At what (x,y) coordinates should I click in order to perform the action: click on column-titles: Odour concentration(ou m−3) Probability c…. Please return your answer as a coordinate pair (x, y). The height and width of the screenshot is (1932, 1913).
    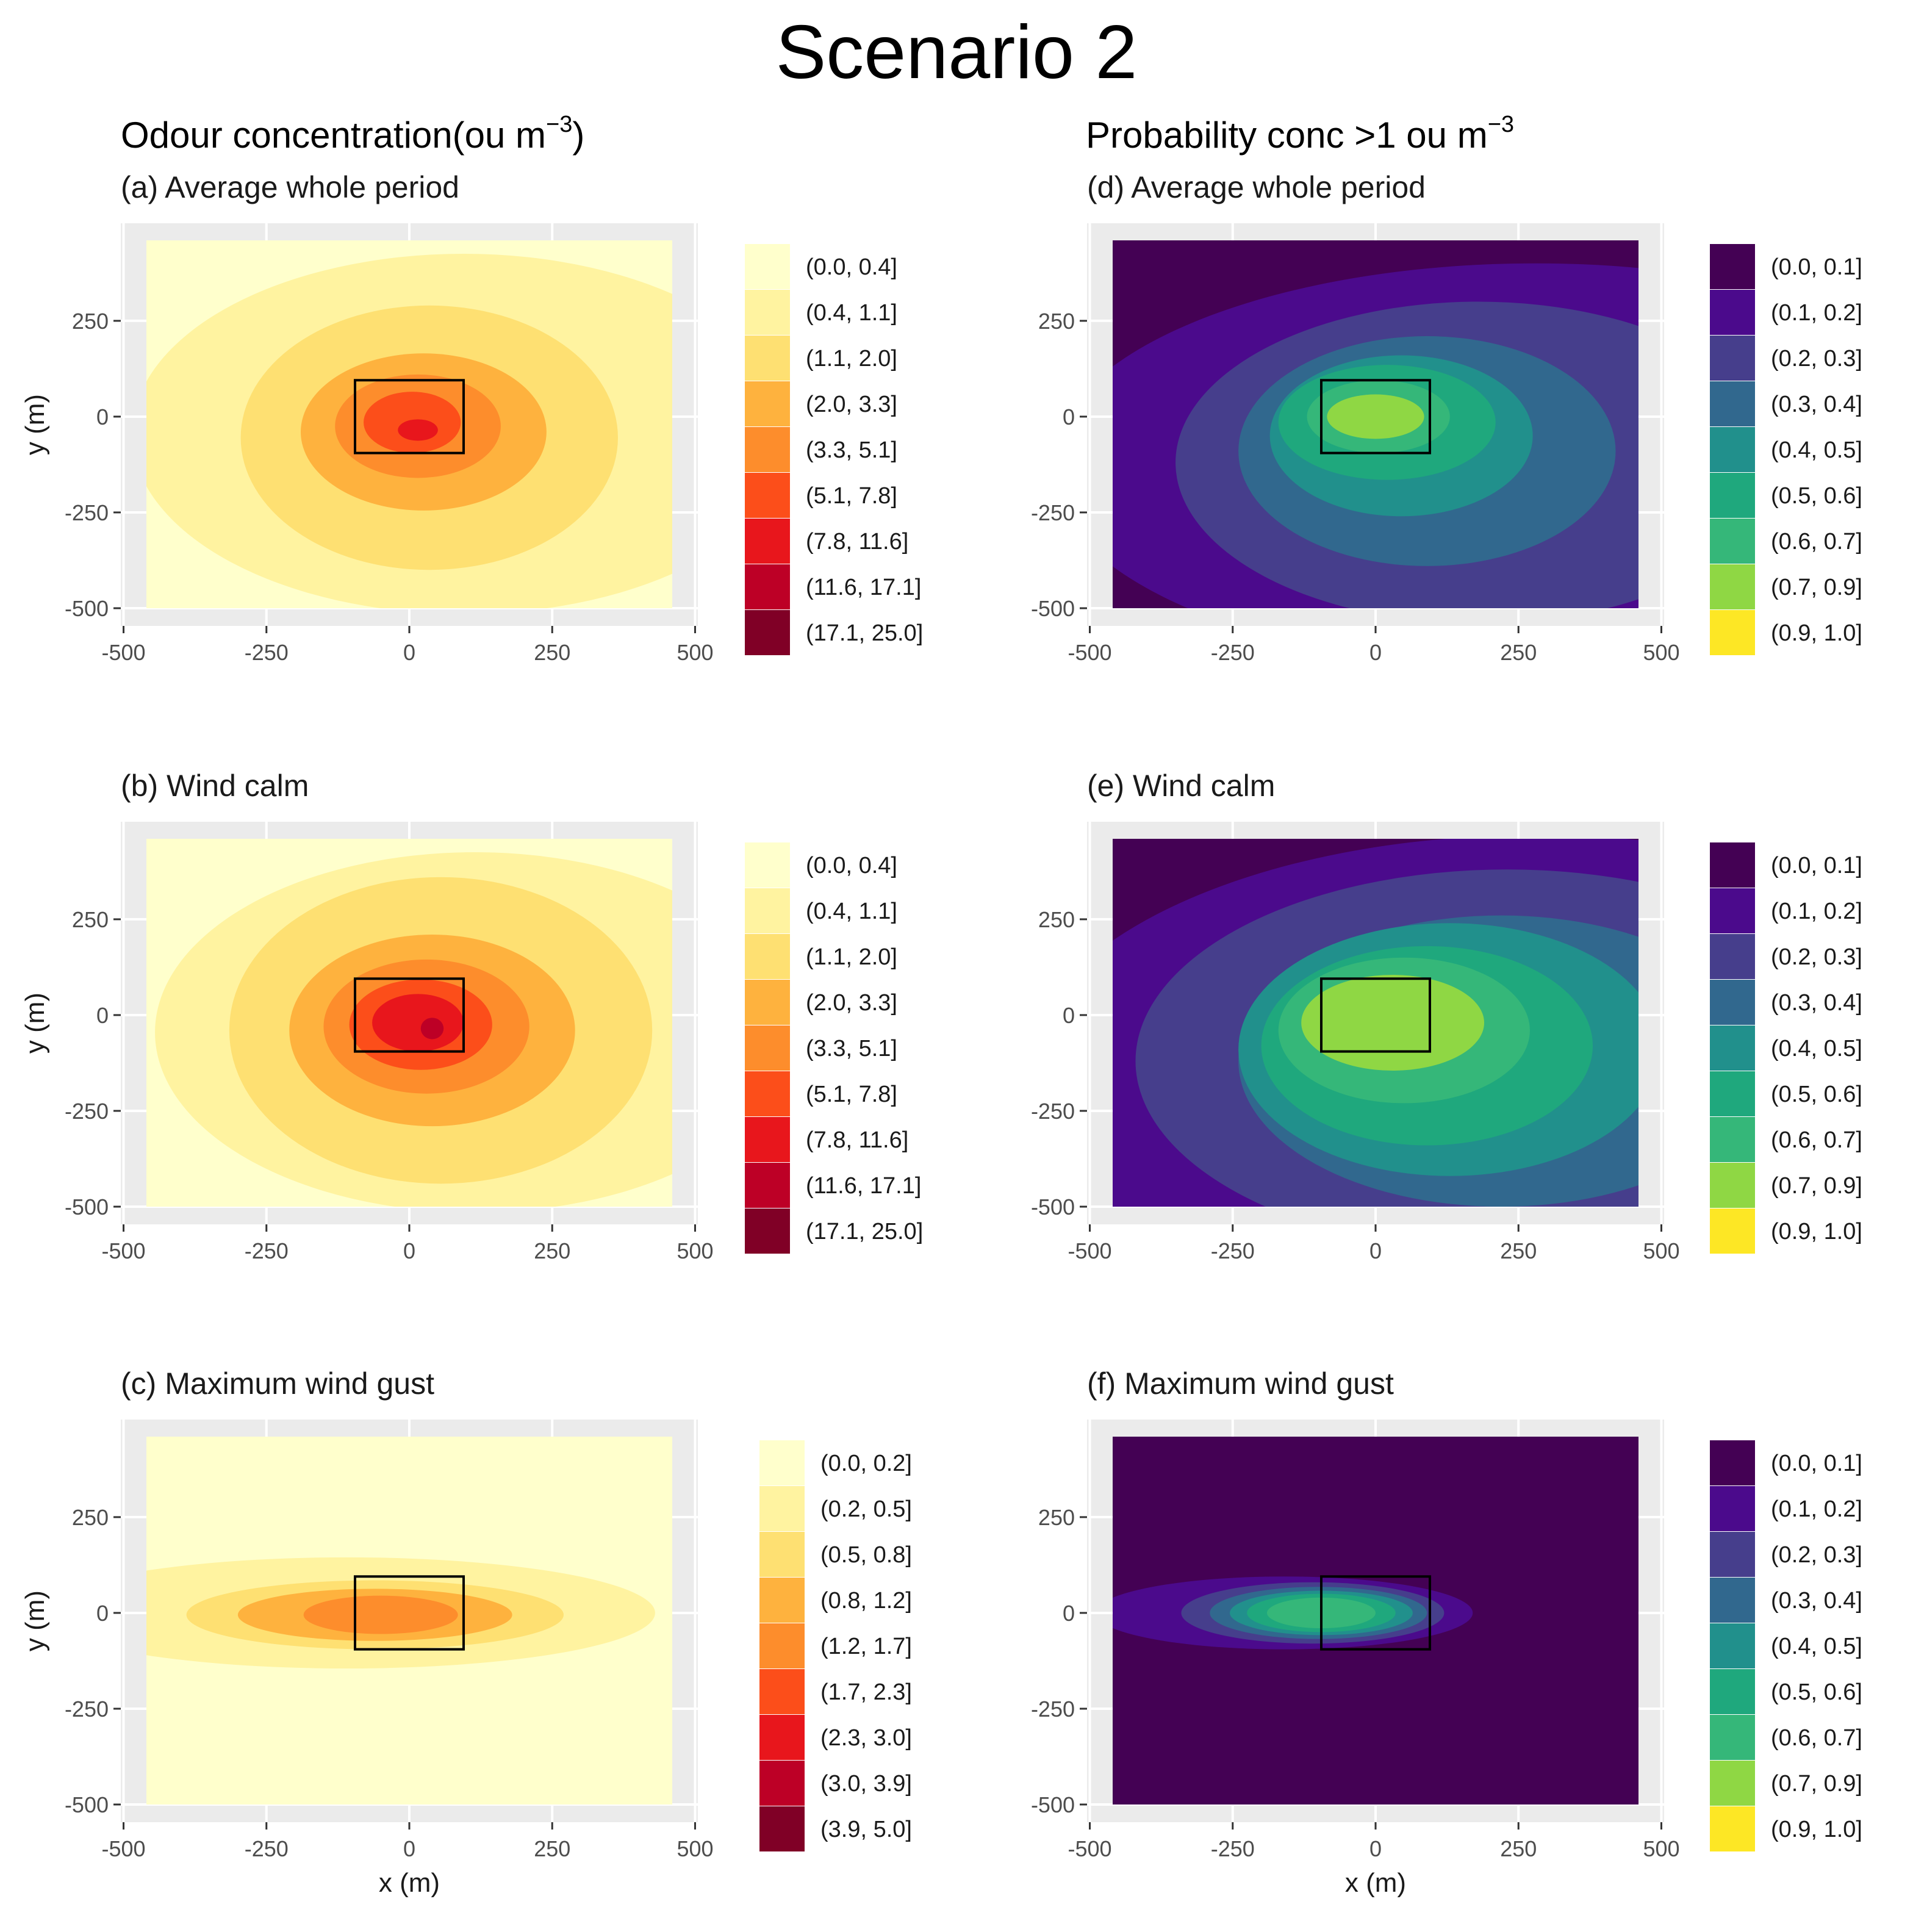
    Looking at the image, I should click on (817, 134).